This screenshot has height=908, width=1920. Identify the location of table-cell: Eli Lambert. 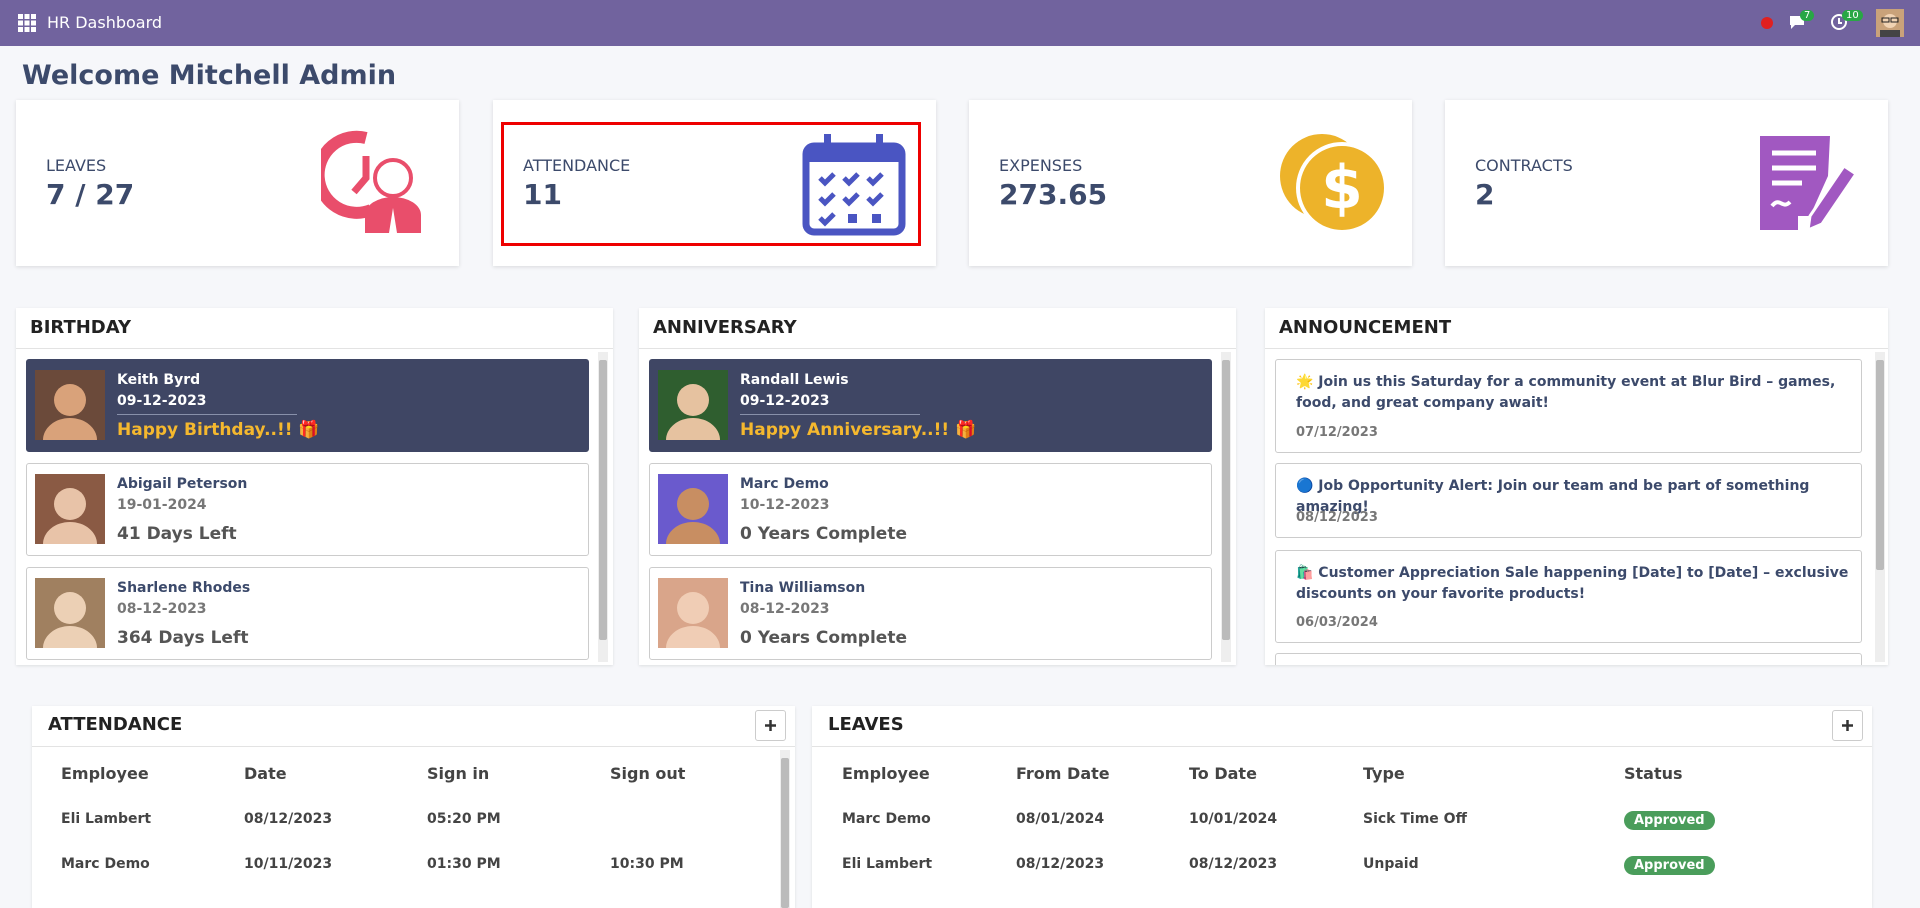
(887, 864).